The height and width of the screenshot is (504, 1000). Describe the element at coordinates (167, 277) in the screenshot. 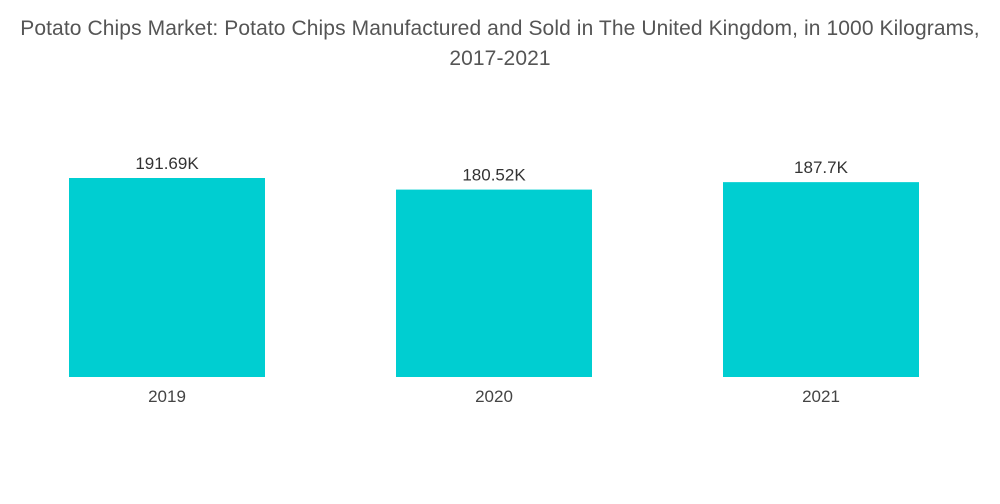

I see `bar-2019` at that location.